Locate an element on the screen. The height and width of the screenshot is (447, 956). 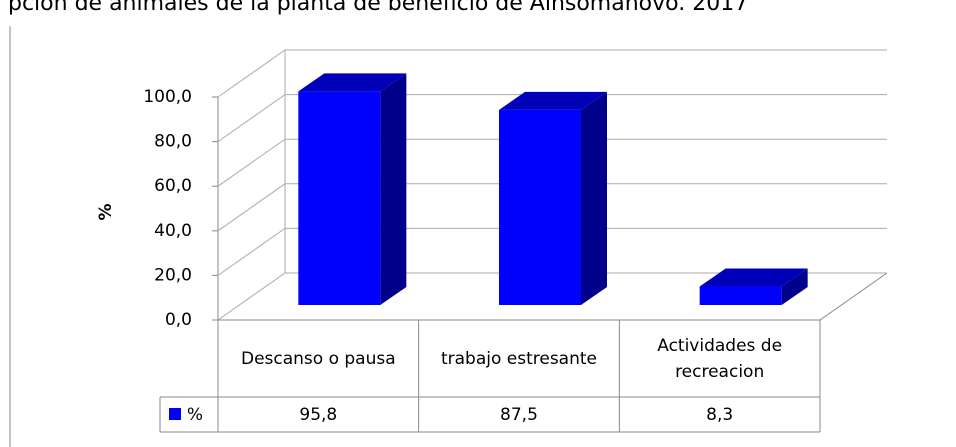
category-label: Descanso o pausa is located at coordinates (318, 358).